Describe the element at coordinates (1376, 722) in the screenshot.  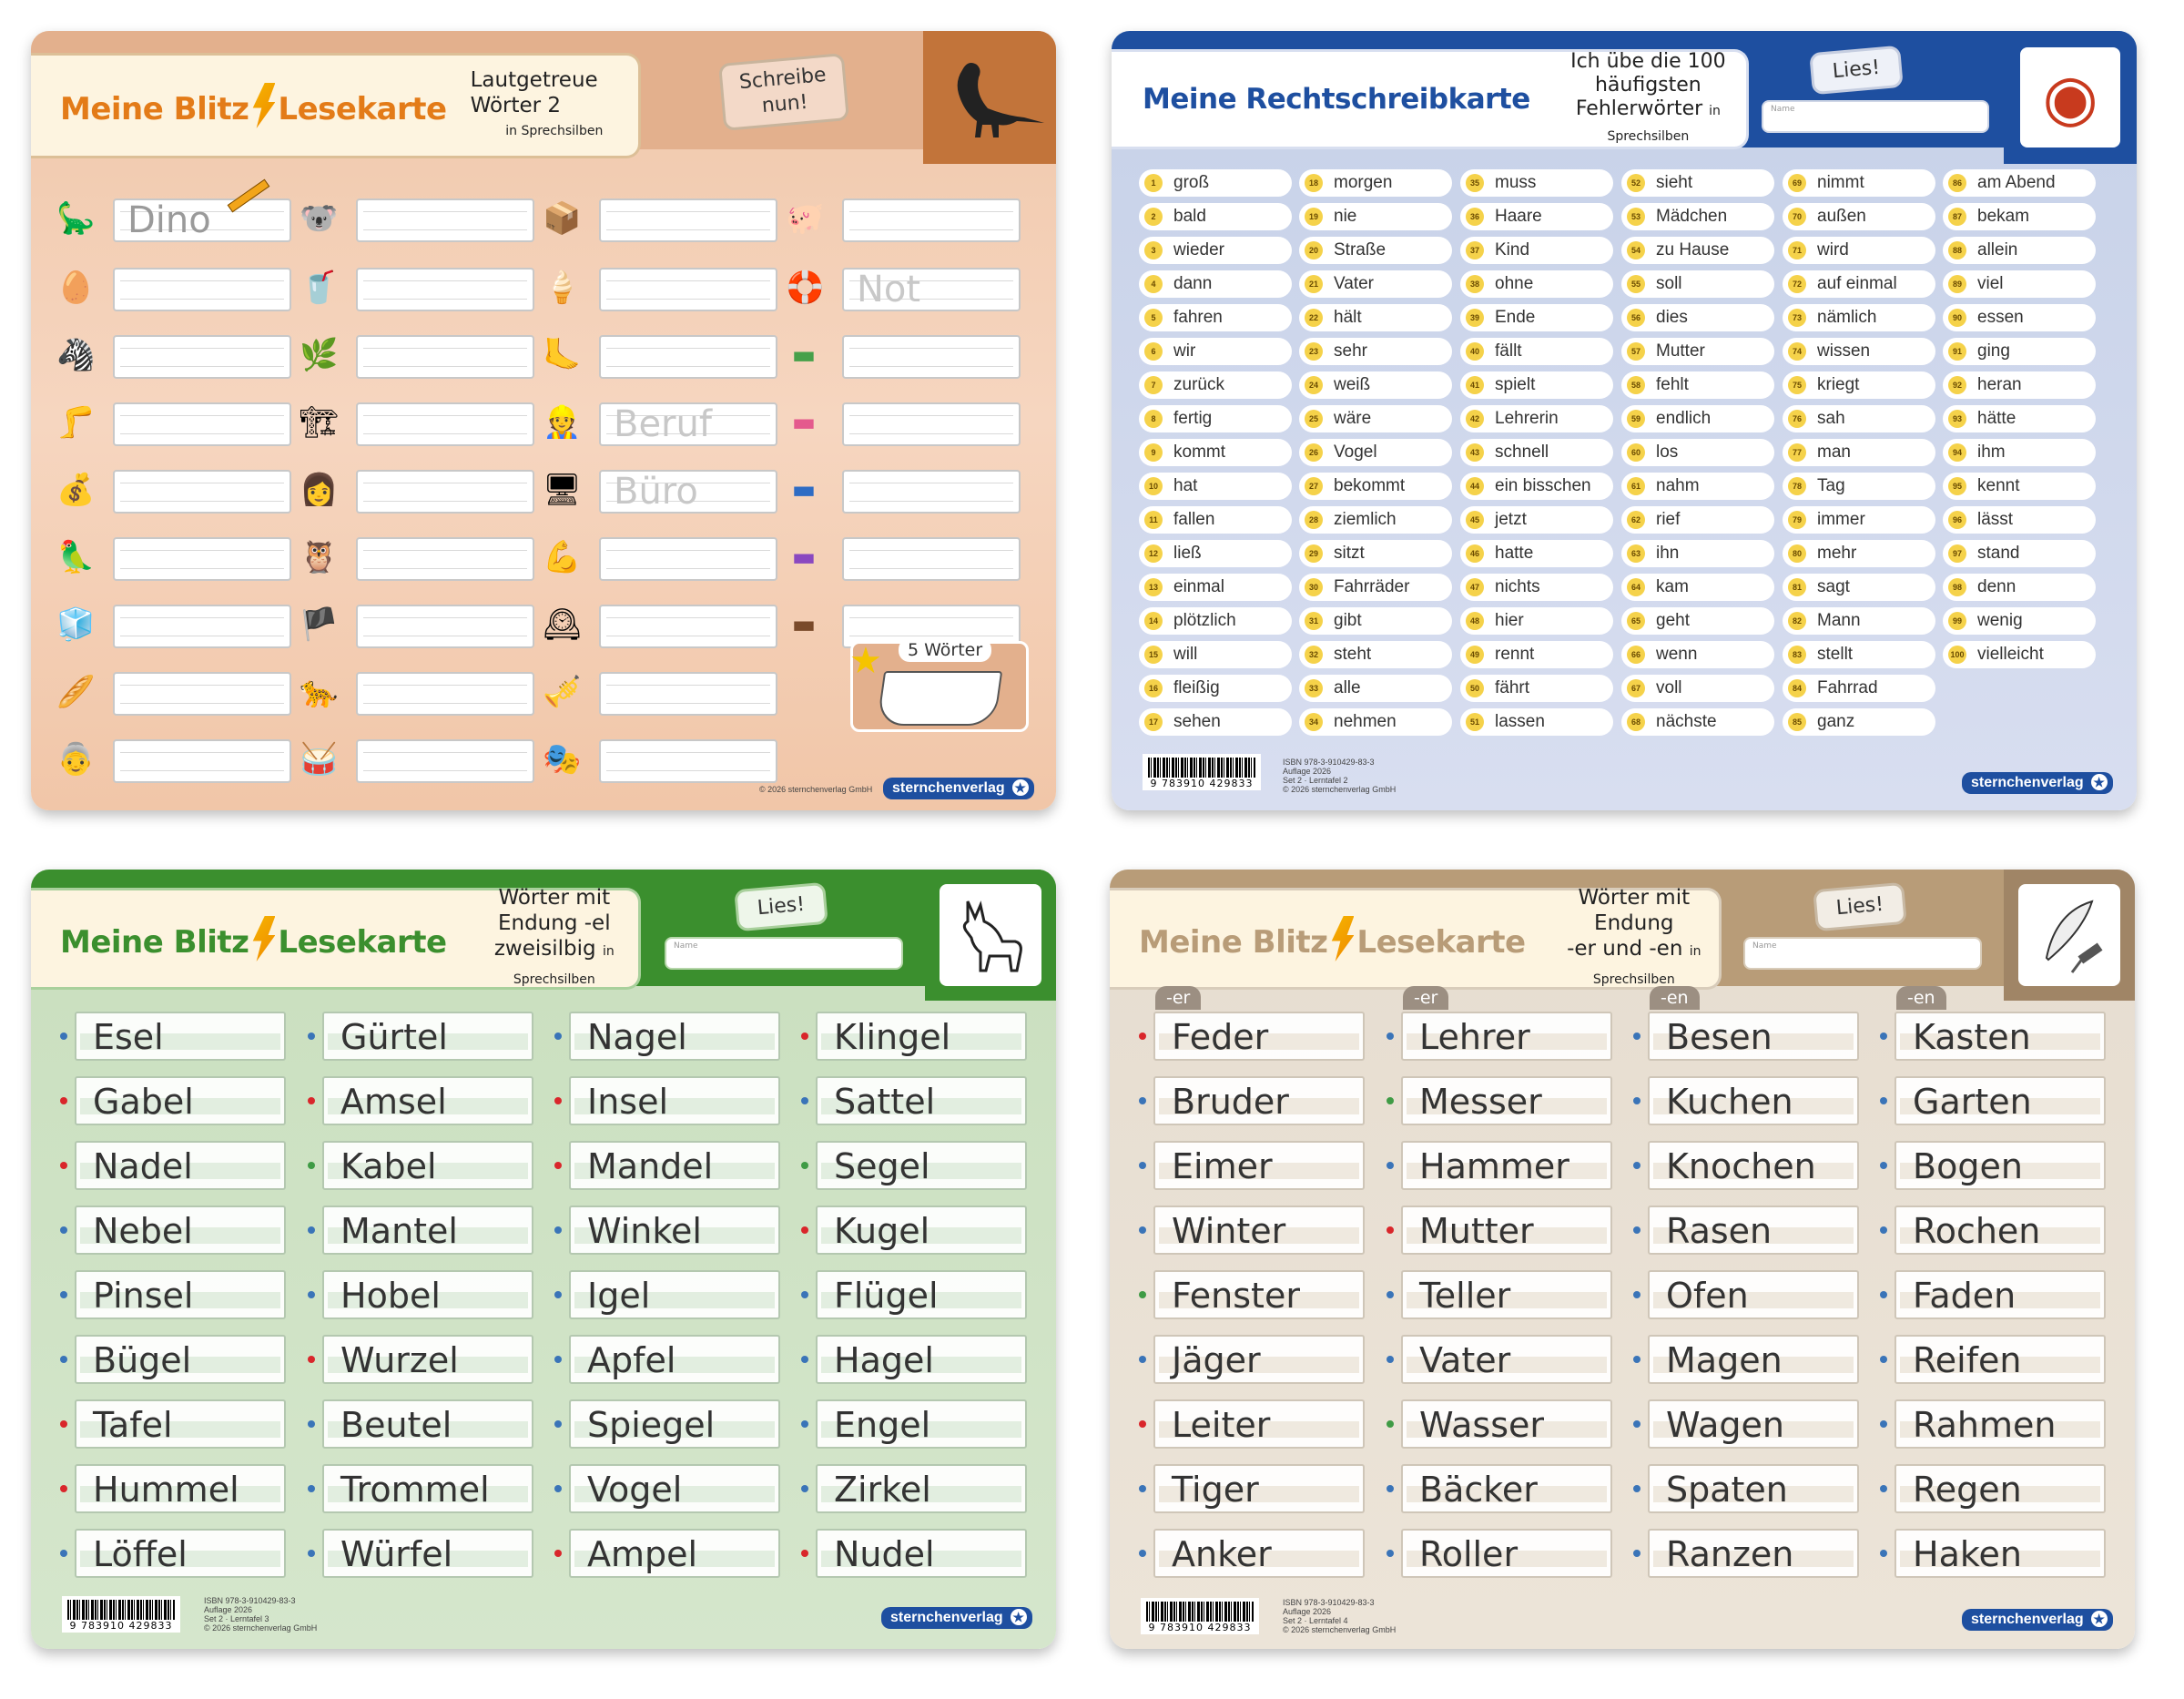
I see `word-item: 34 nehmen` at that location.